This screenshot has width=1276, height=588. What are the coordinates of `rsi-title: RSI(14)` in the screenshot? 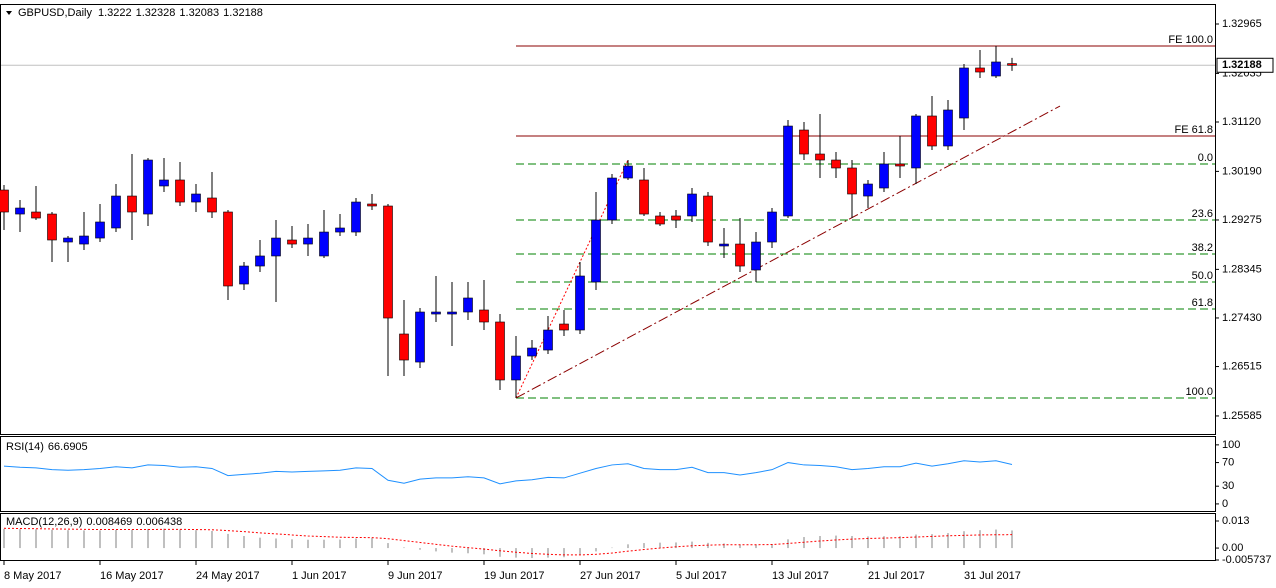 It's located at (25, 447).